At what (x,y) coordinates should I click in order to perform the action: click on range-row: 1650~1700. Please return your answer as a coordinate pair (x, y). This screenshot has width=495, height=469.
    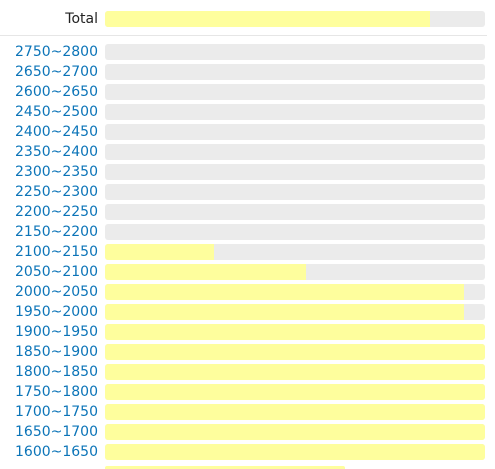
    Looking at the image, I should click on (247, 432).